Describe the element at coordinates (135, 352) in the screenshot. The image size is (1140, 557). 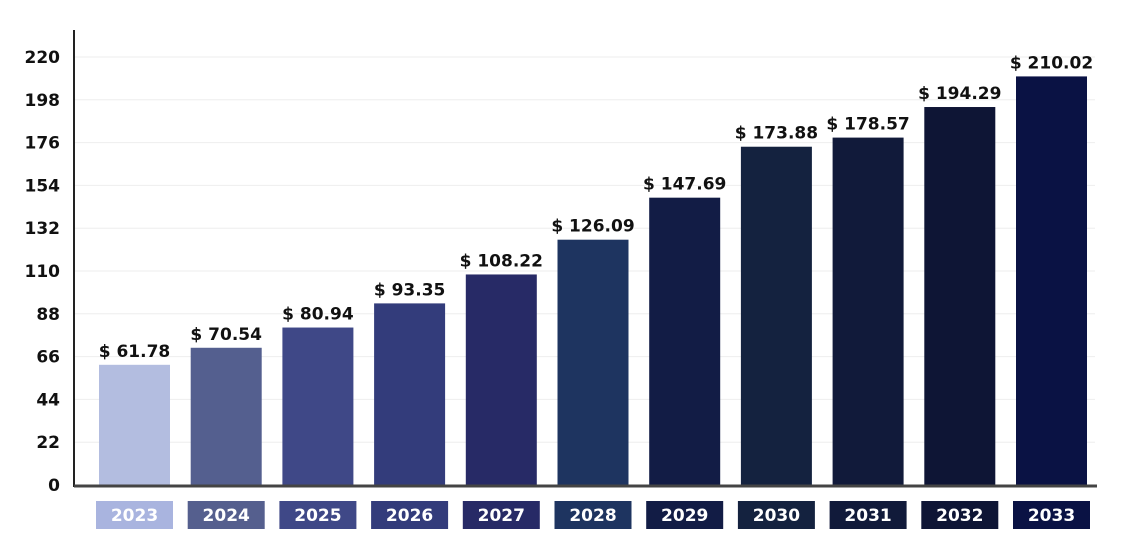
I see `bar-value-label: $ 61.78` at that location.